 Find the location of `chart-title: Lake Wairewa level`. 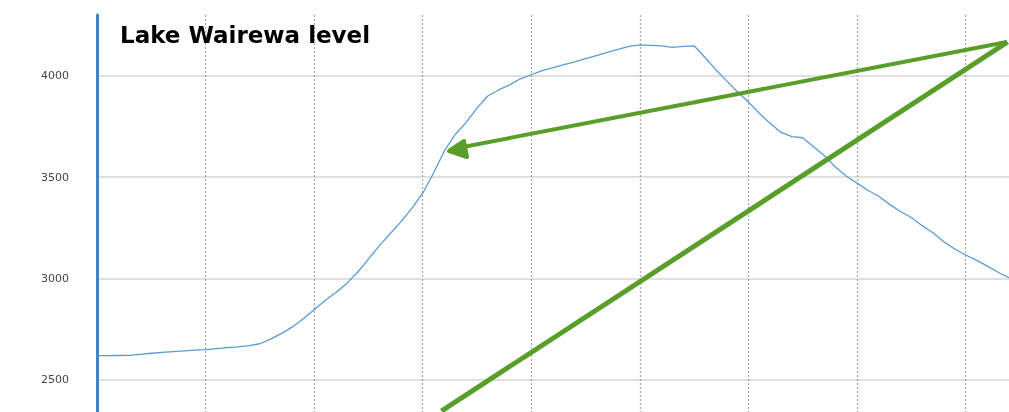

chart-title: Lake Wairewa level is located at coordinates (245, 35).